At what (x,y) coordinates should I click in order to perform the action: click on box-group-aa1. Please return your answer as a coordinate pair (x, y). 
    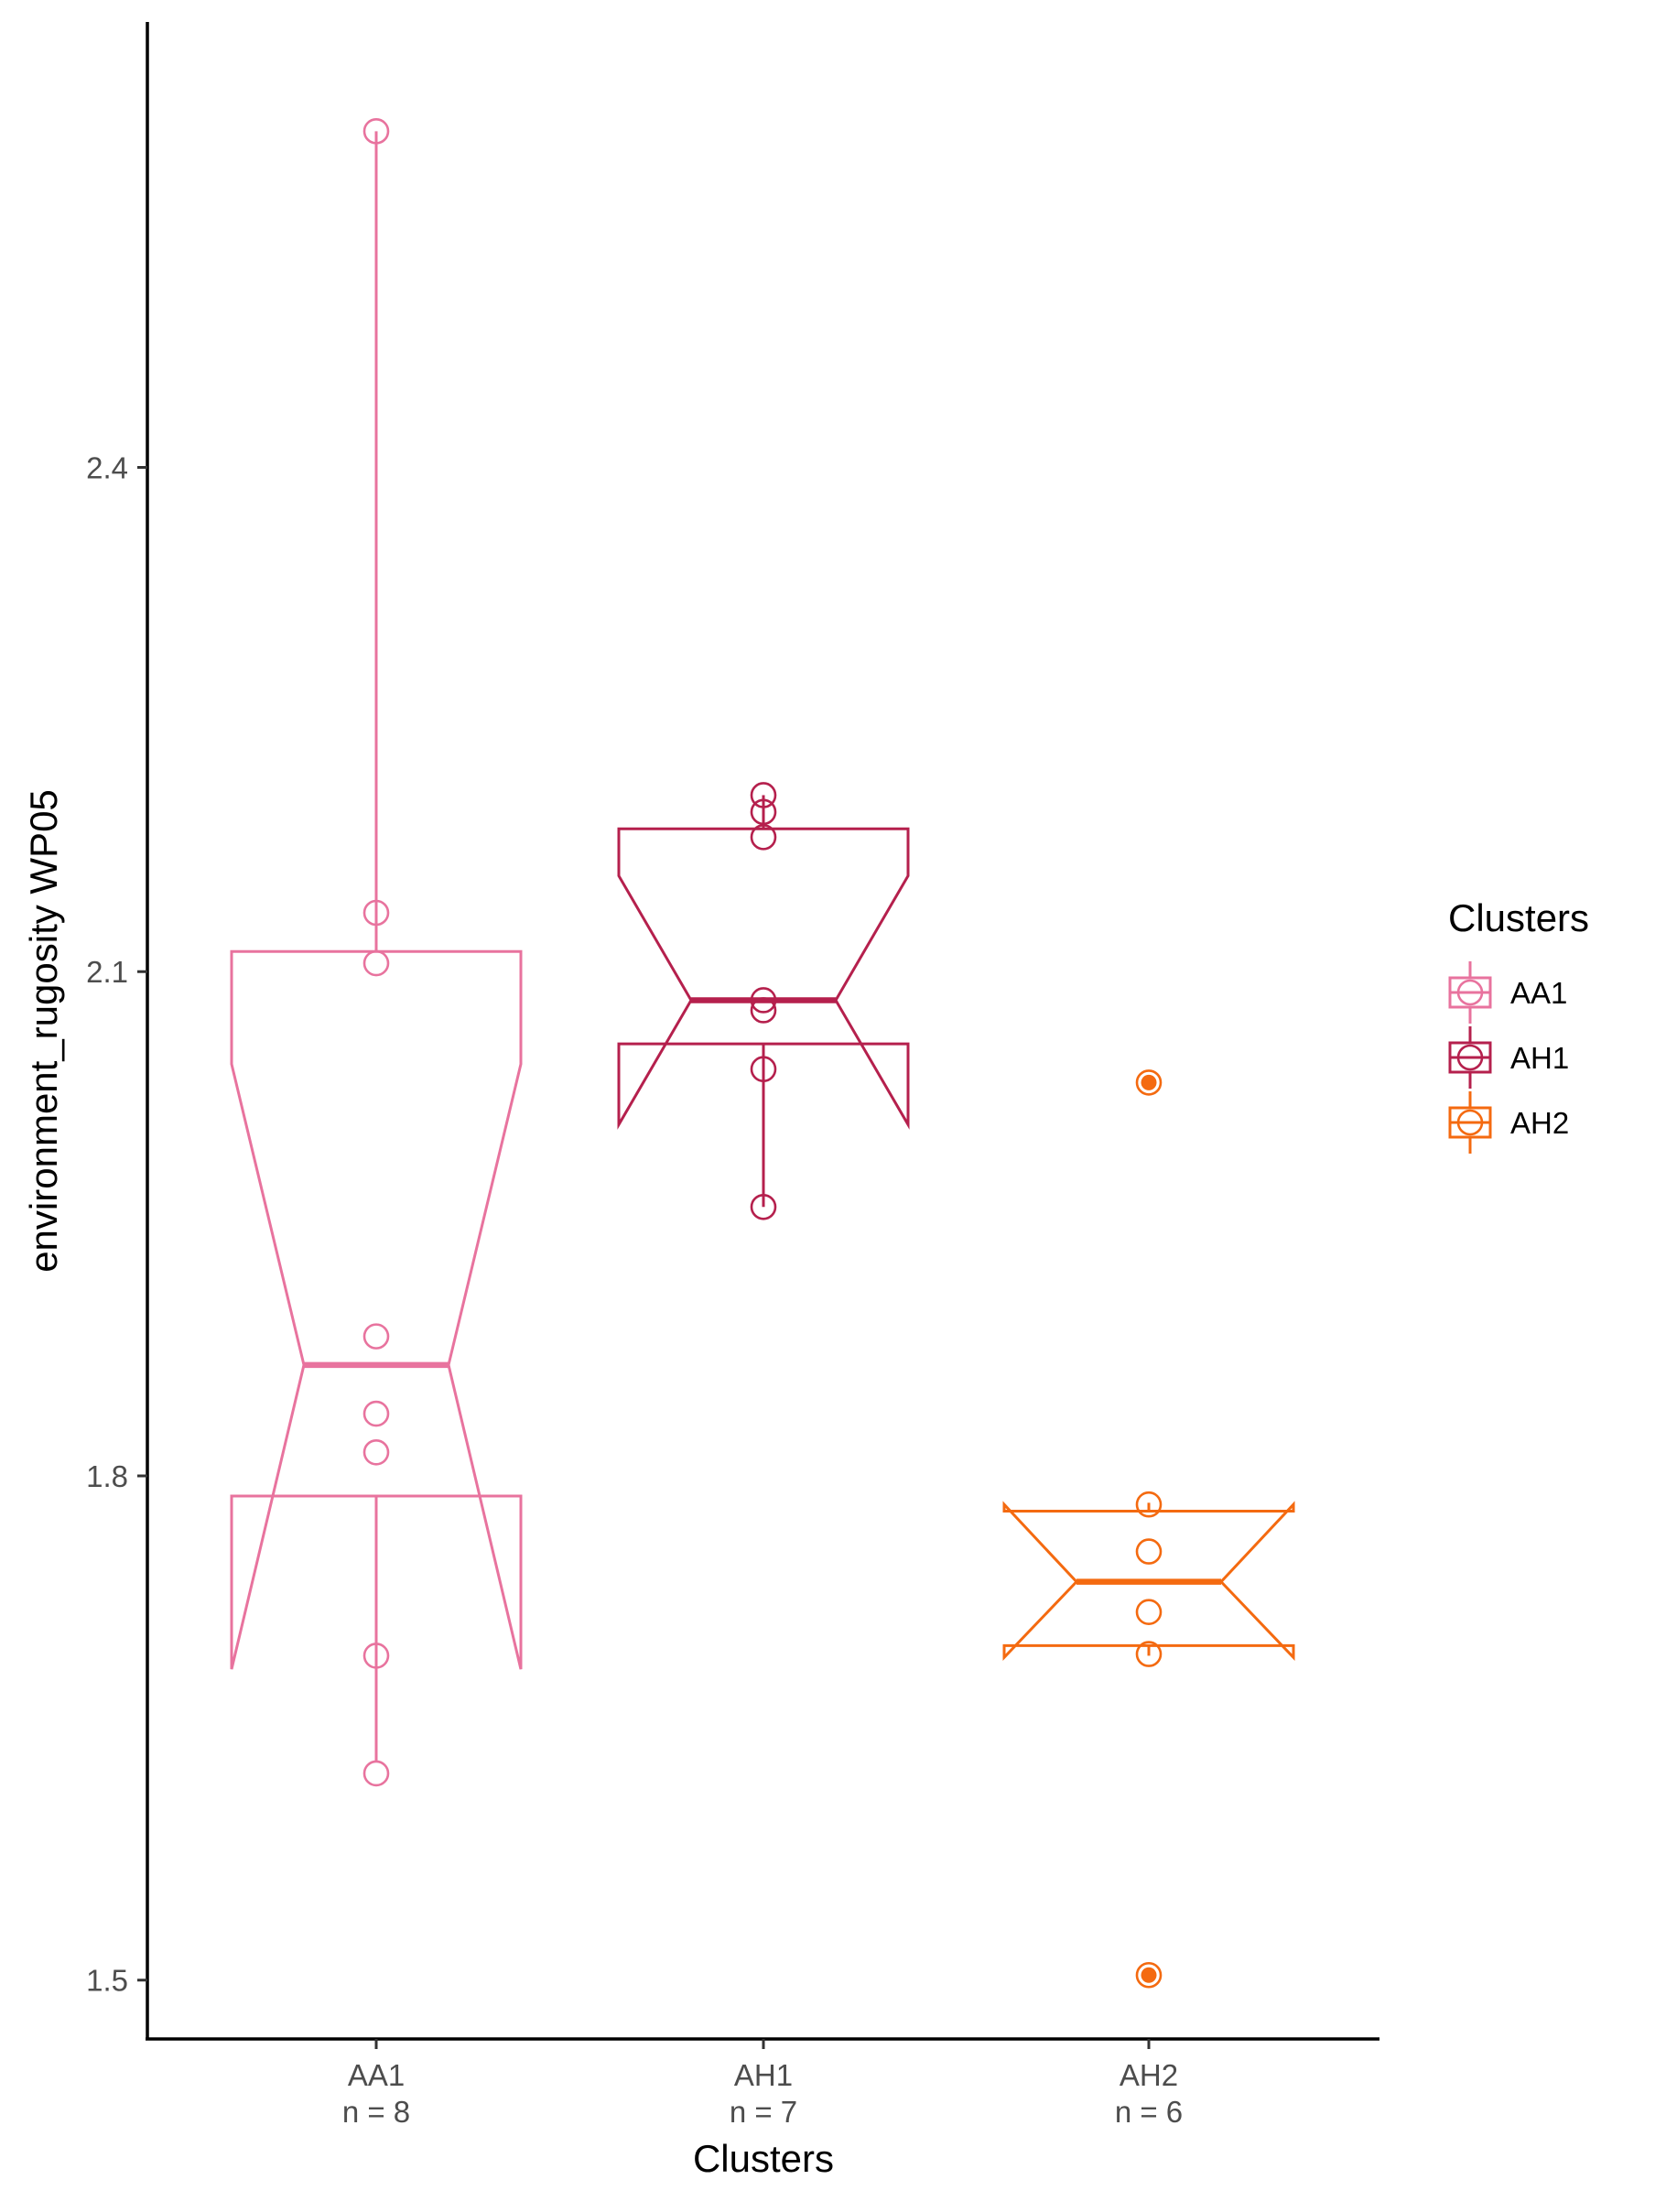
    Looking at the image, I should click on (376, 952).